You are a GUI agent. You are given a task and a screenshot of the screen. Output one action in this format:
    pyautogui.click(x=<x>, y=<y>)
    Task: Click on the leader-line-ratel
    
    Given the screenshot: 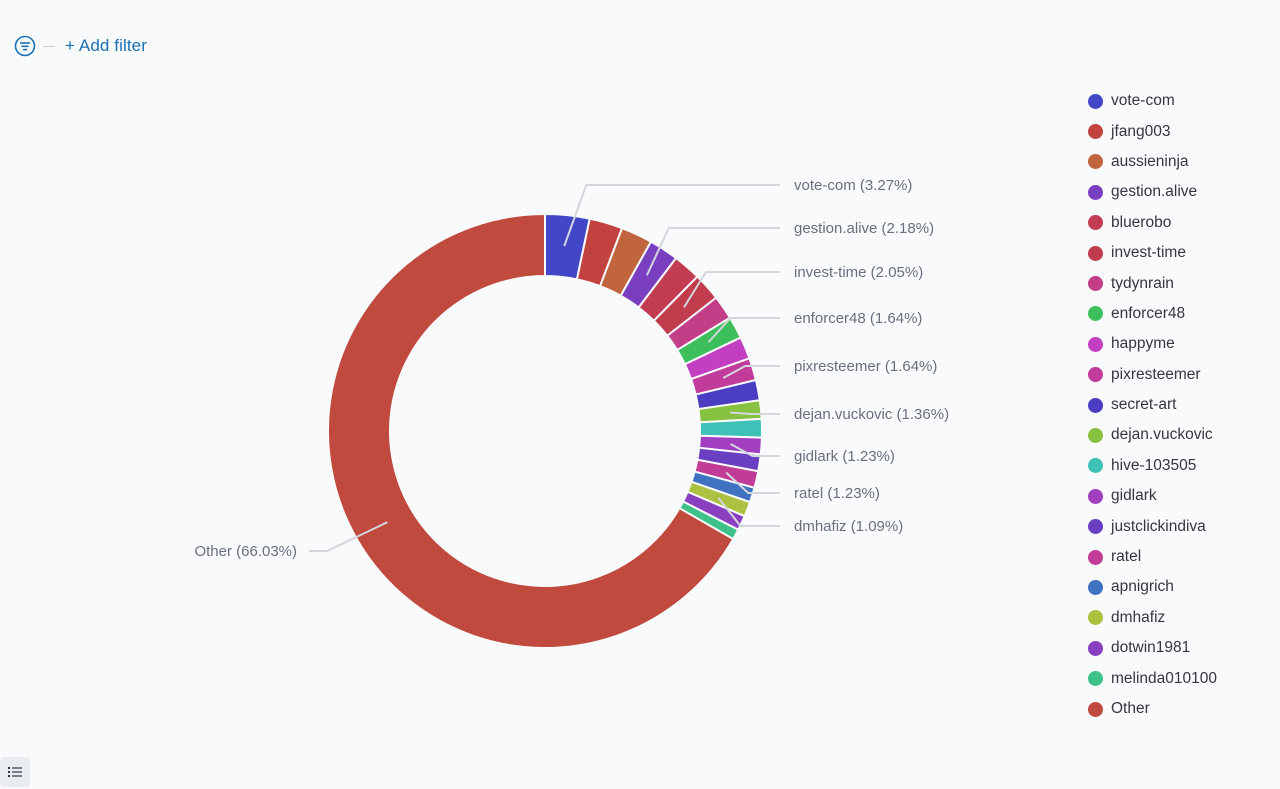 What is the action you would take?
    pyautogui.click(x=752, y=482)
    